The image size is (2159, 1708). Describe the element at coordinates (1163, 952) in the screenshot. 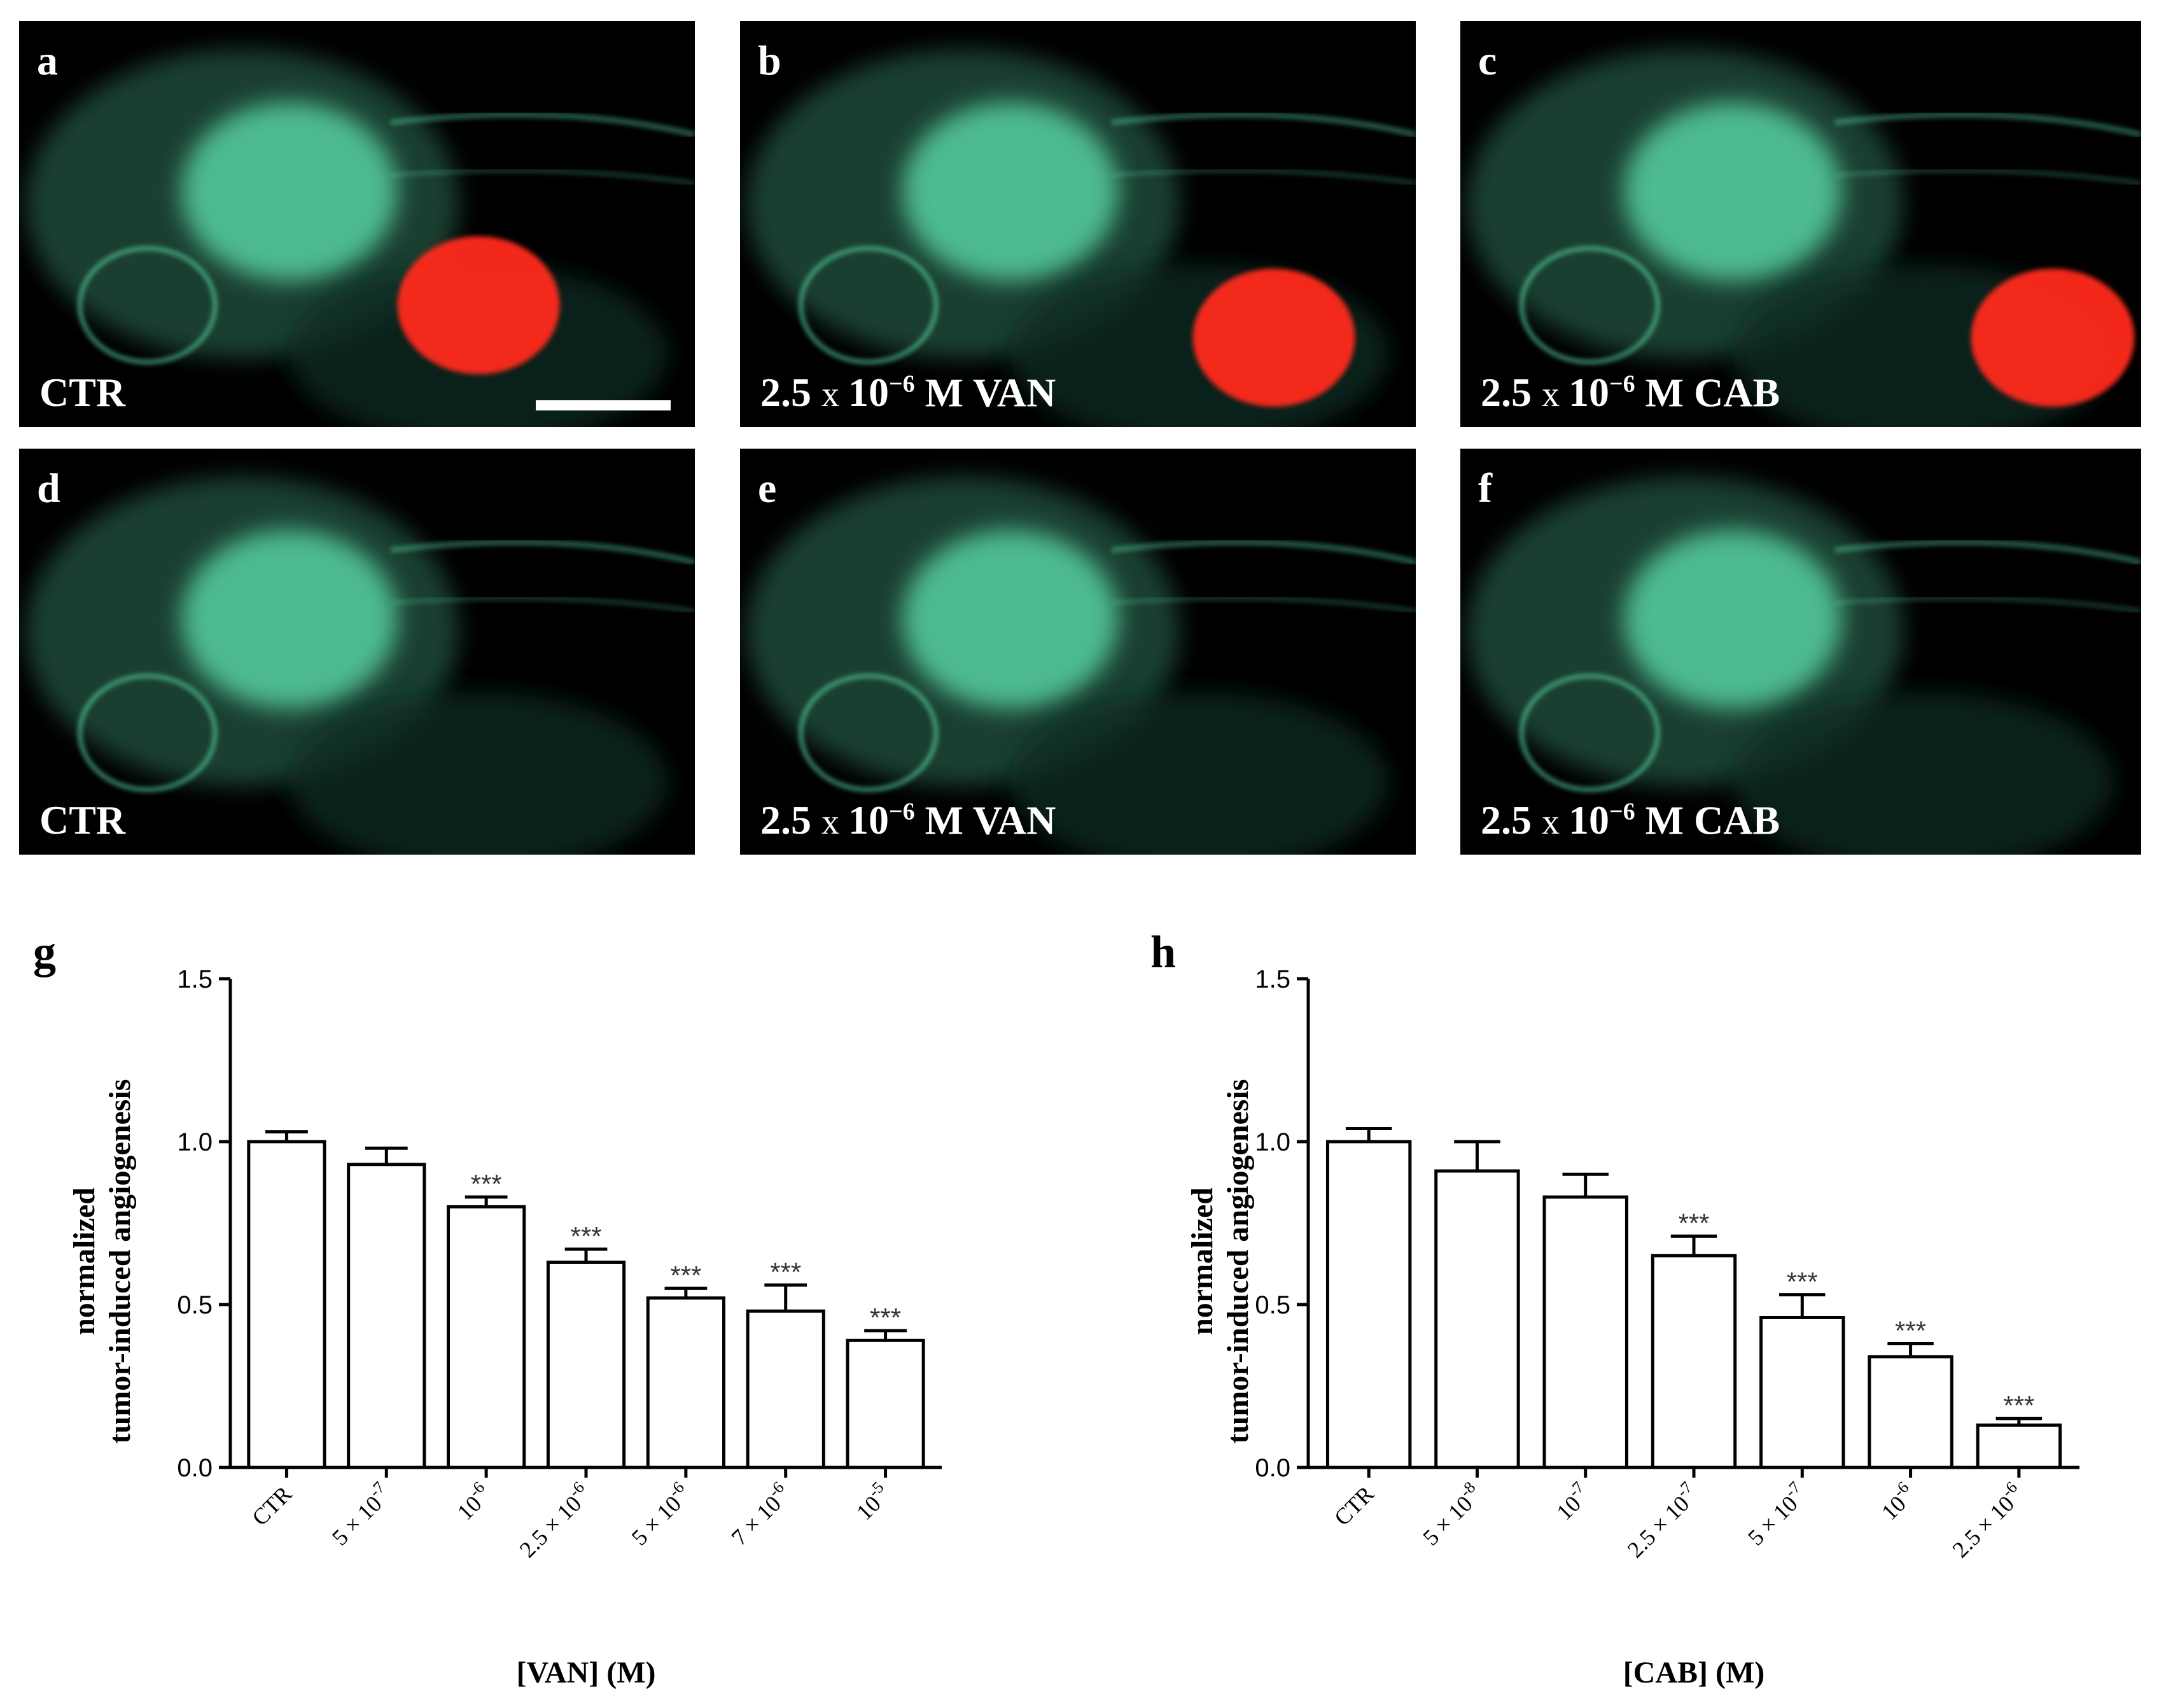

I see `chart-h-letter: h` at that location.